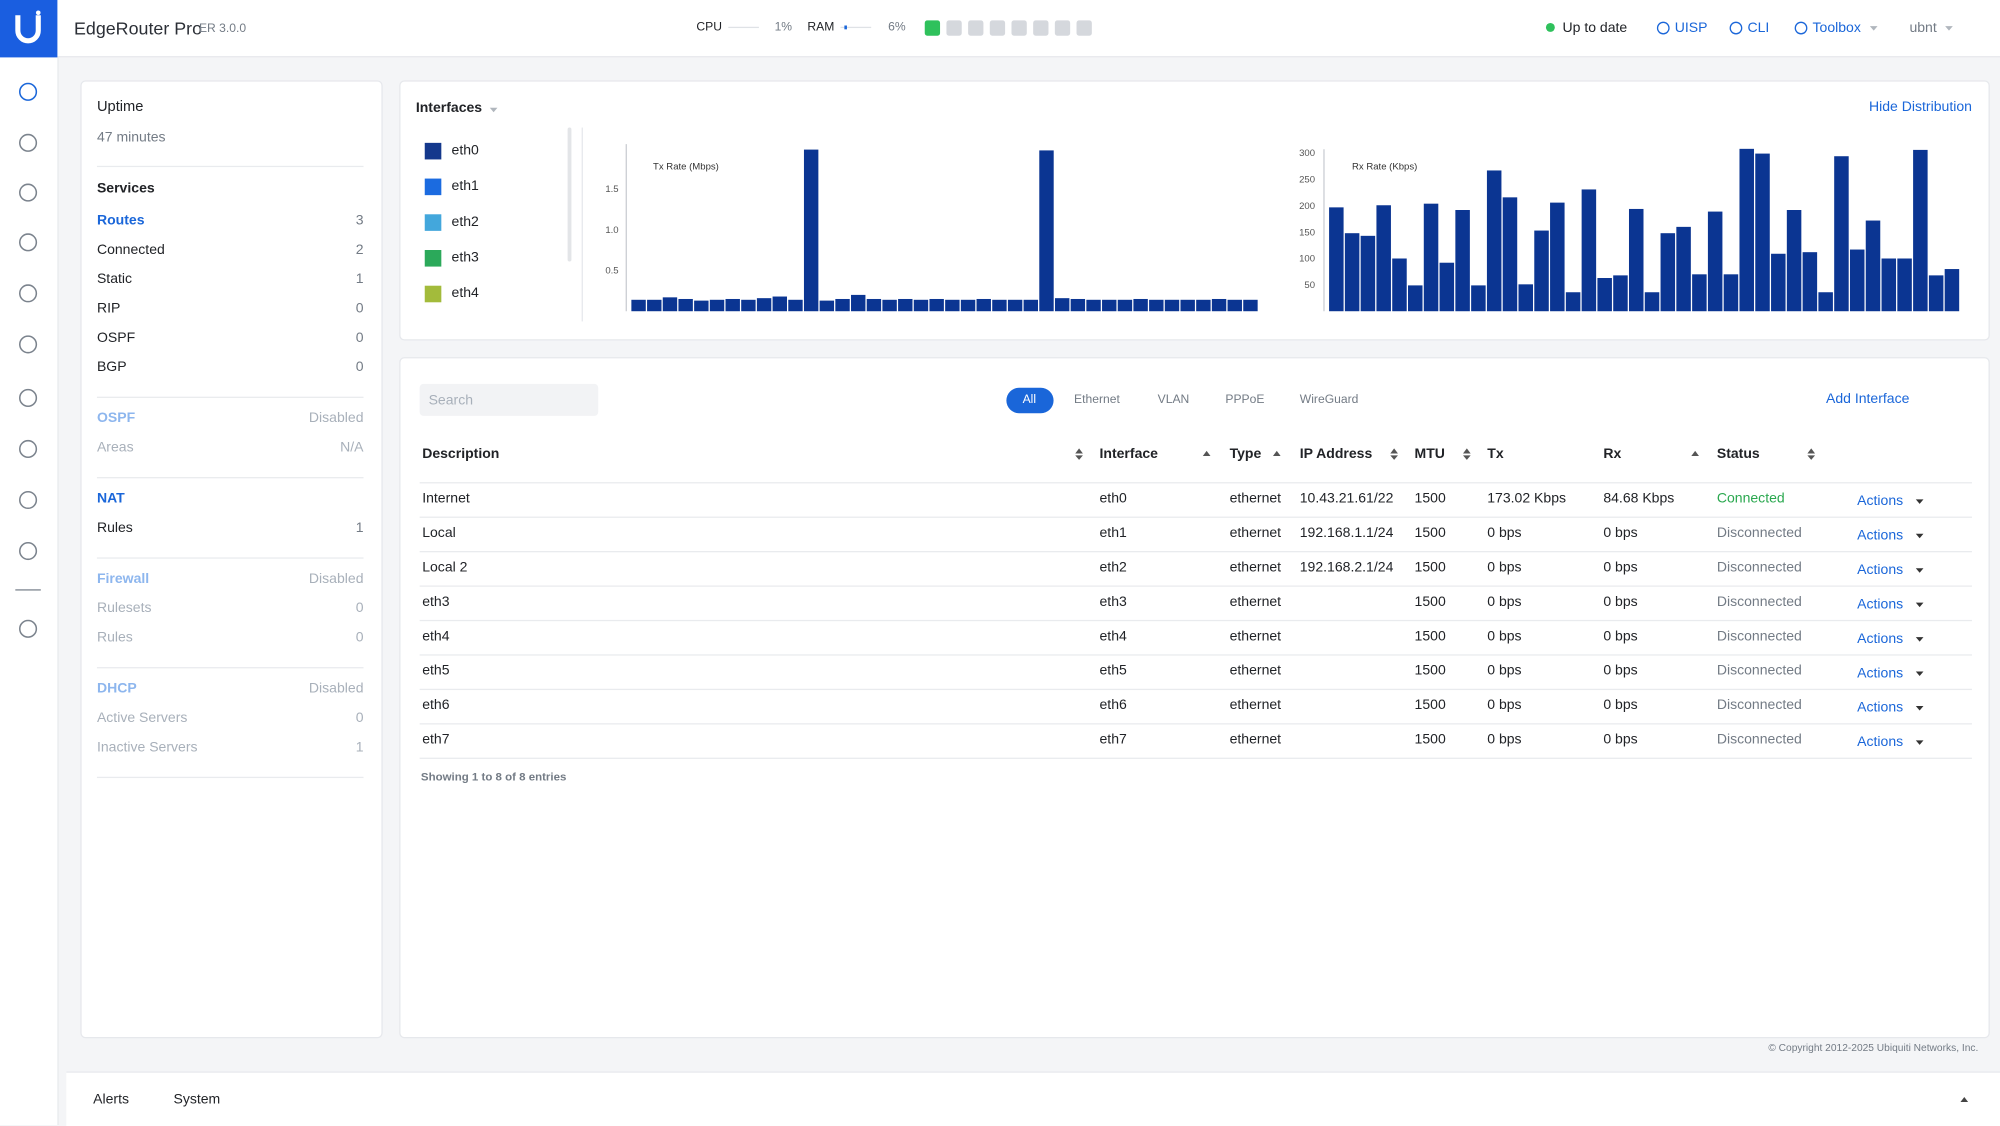 This screenshot has height=1126, width=2000. Describe the element at coordinates (569, 194) in the screenshot. I see `scrollbar` at that location.